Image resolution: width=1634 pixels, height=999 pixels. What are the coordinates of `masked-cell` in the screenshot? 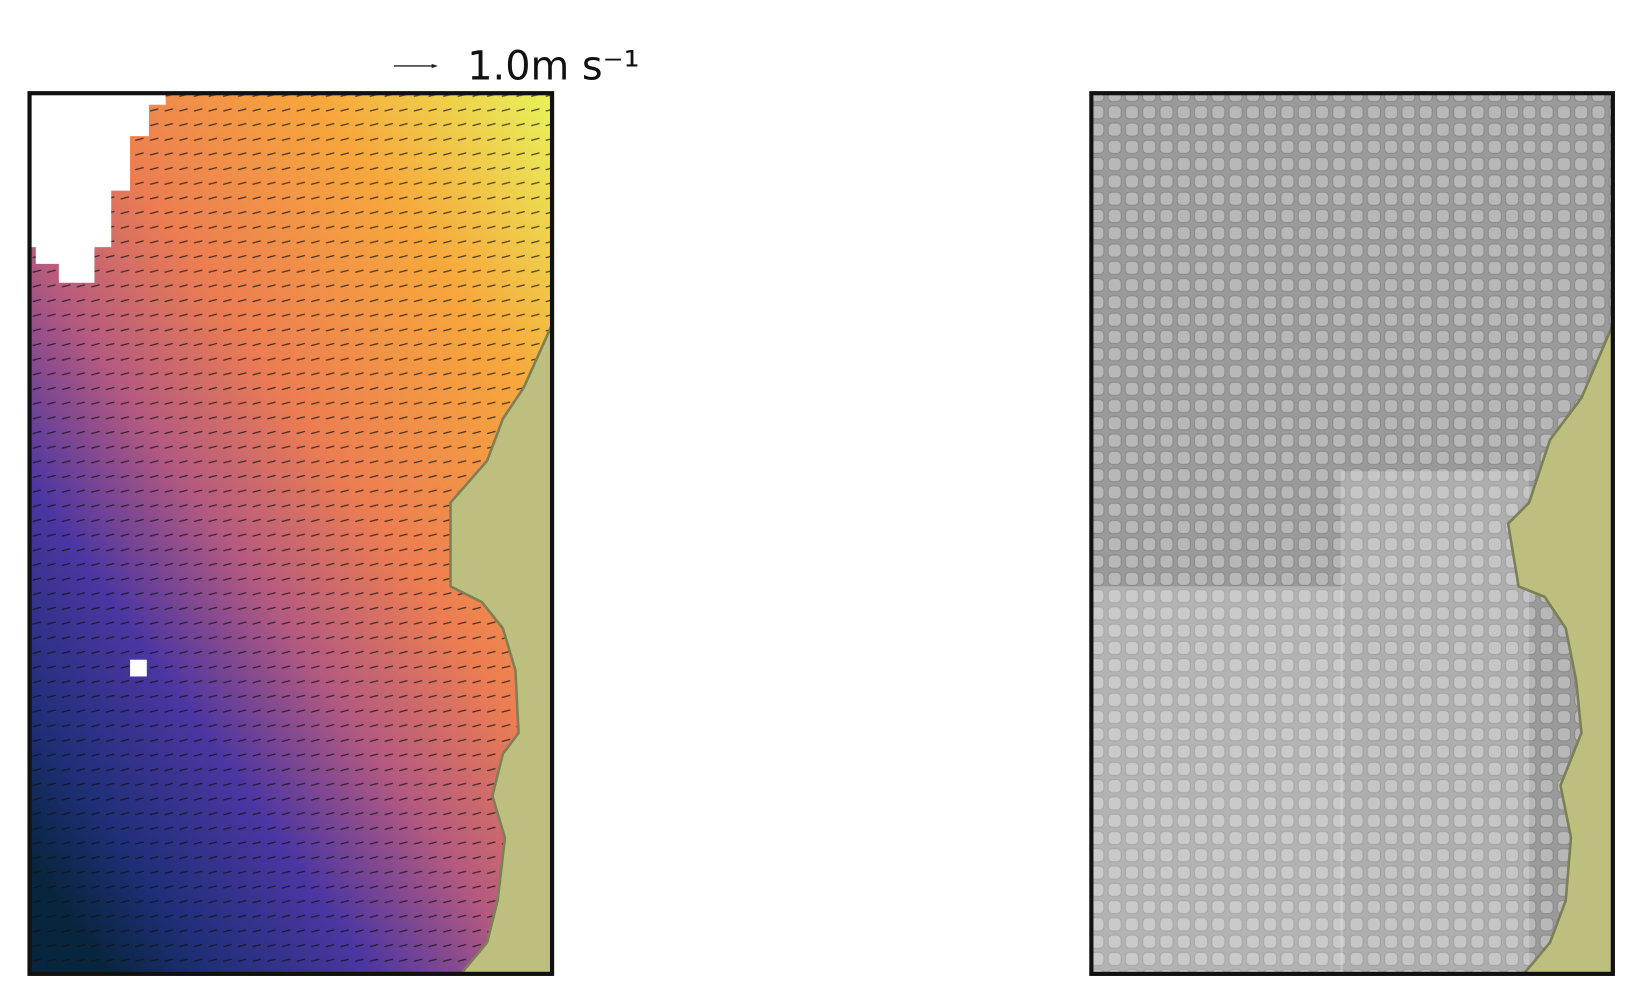 It's located at (138, 668).